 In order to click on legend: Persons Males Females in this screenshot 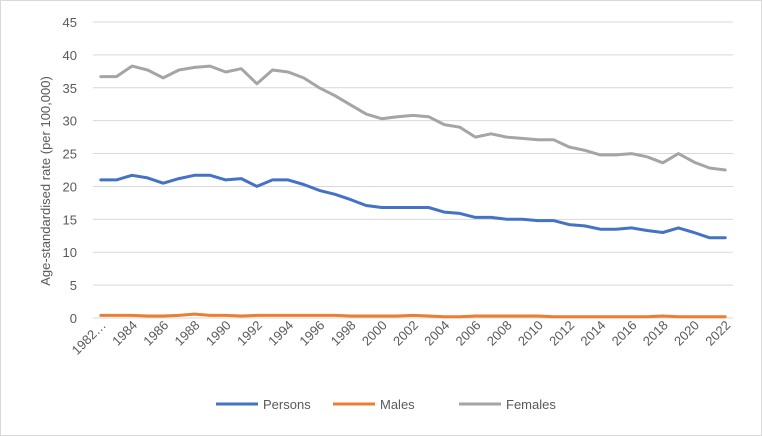, I will do `click(386, 404)`.